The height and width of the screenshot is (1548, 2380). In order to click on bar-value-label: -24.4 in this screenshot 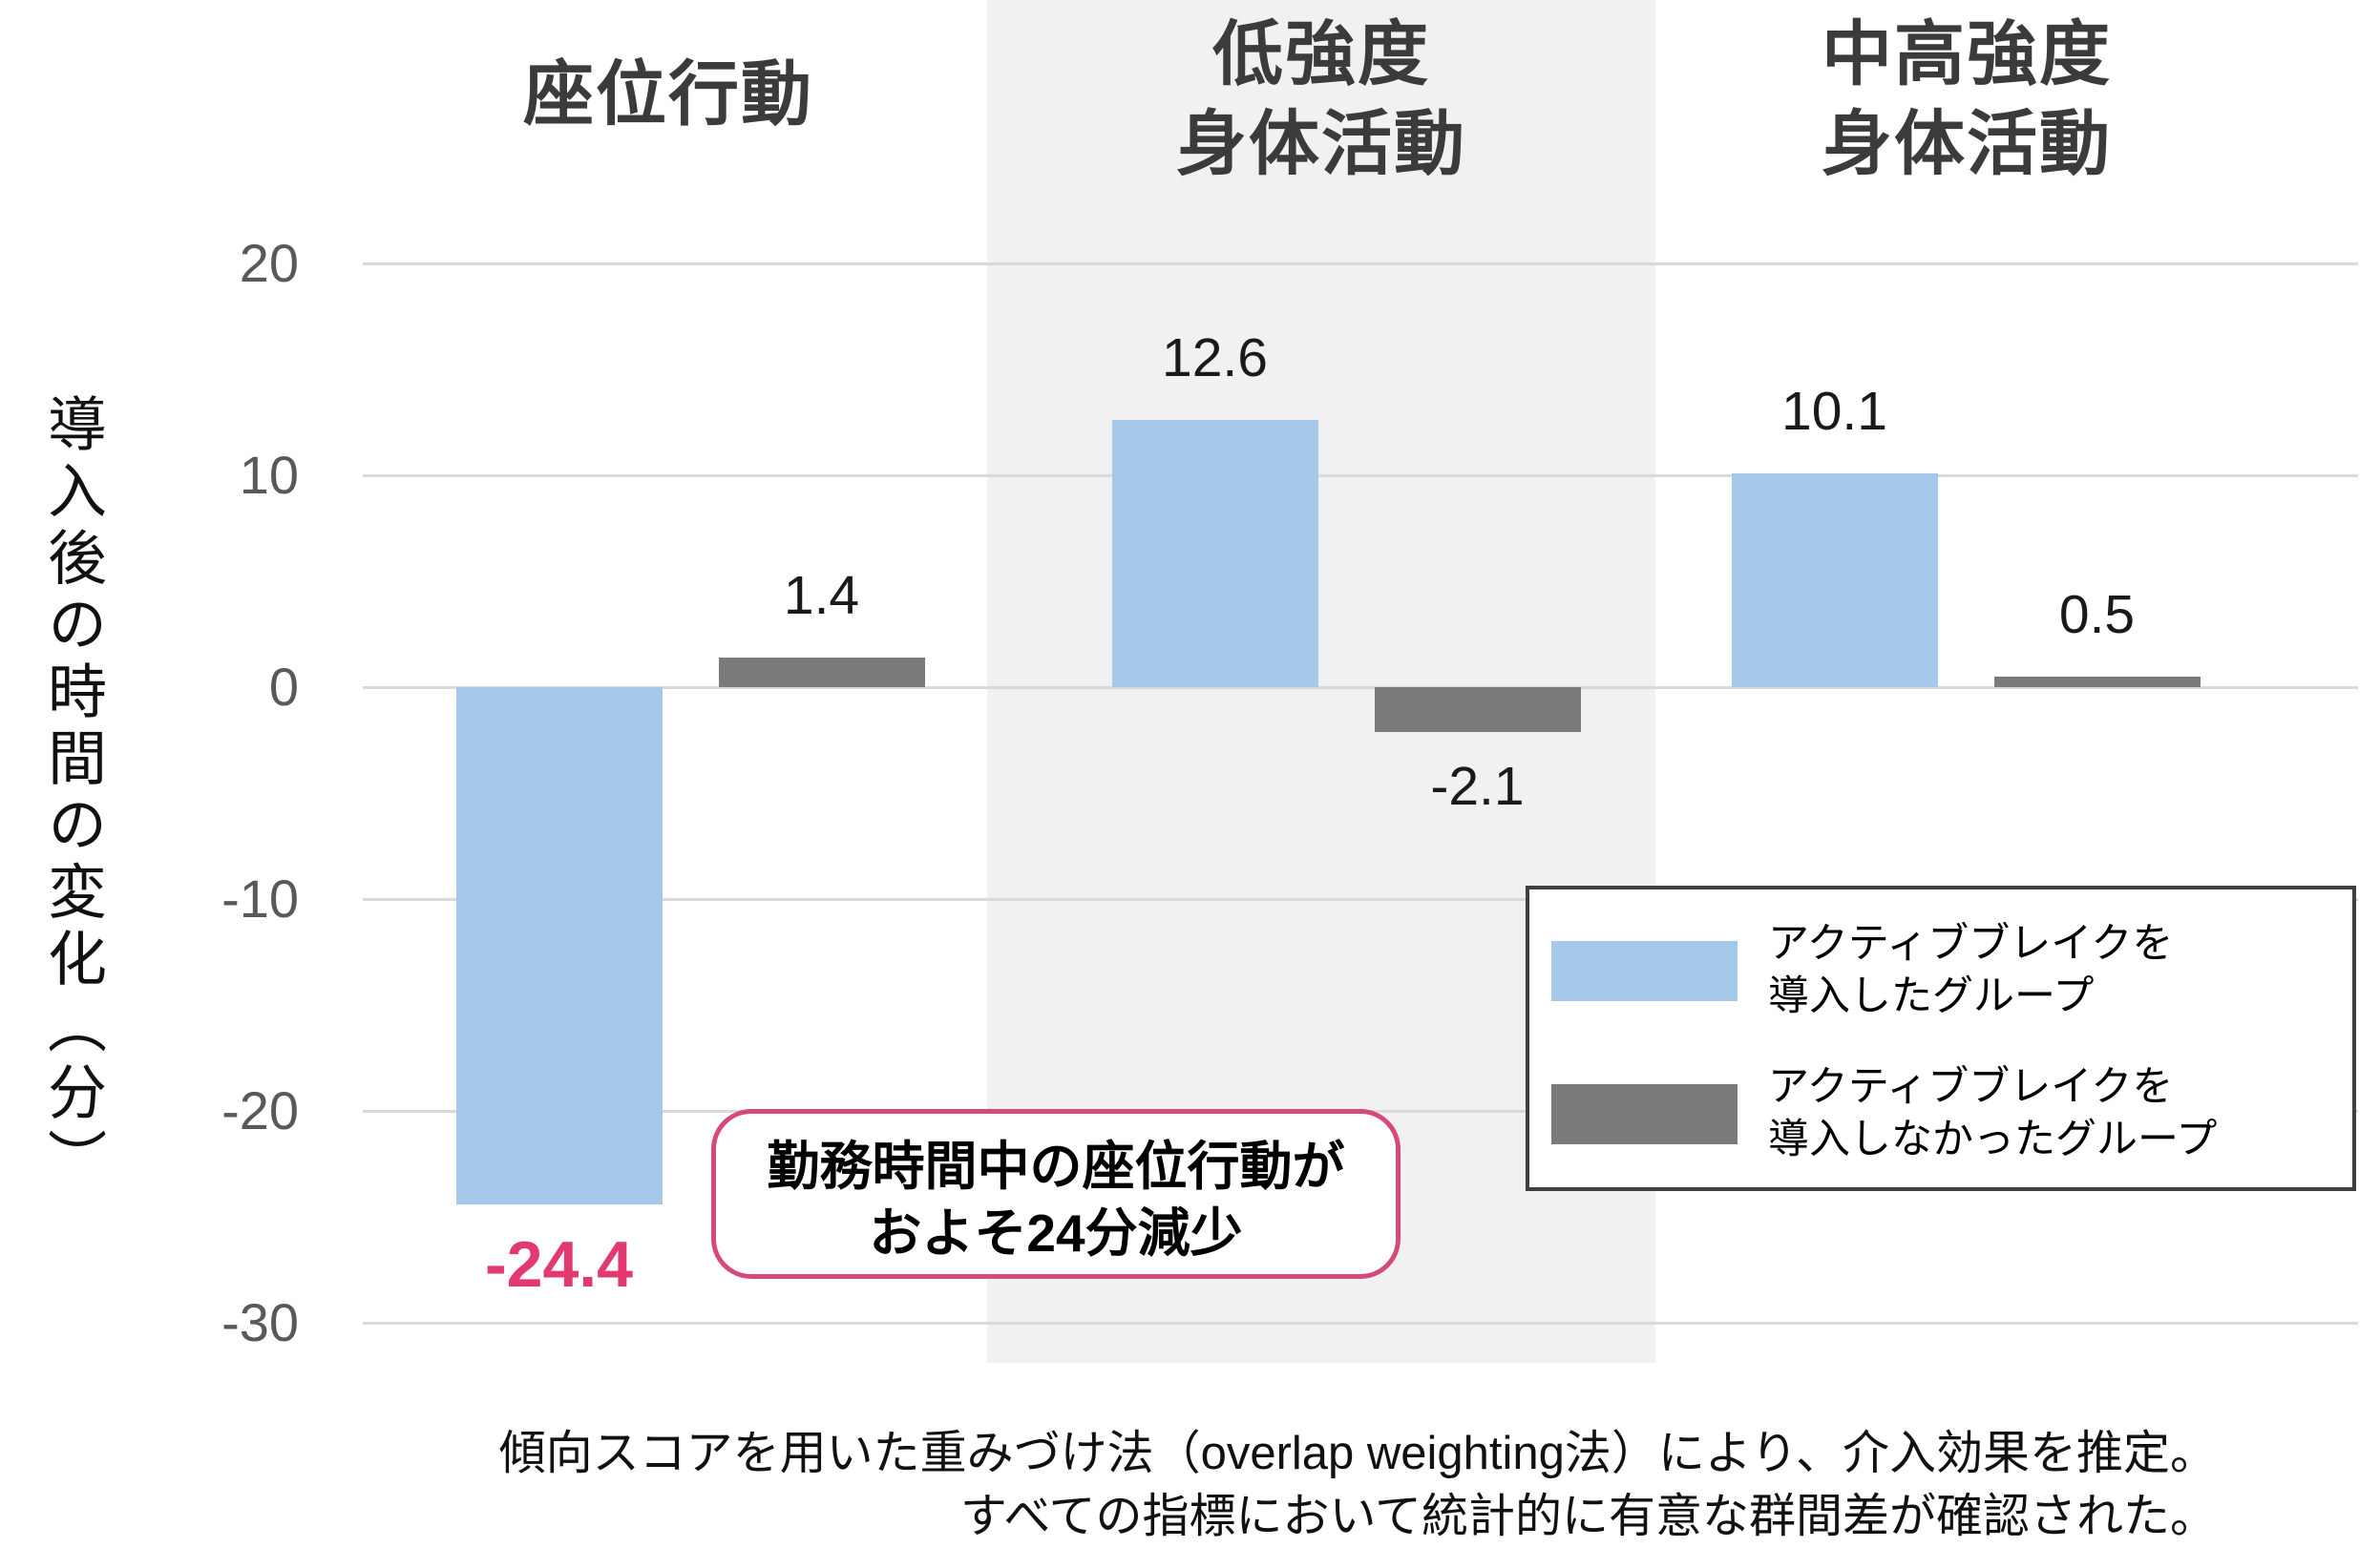, I will do `click(559, 1264)`.